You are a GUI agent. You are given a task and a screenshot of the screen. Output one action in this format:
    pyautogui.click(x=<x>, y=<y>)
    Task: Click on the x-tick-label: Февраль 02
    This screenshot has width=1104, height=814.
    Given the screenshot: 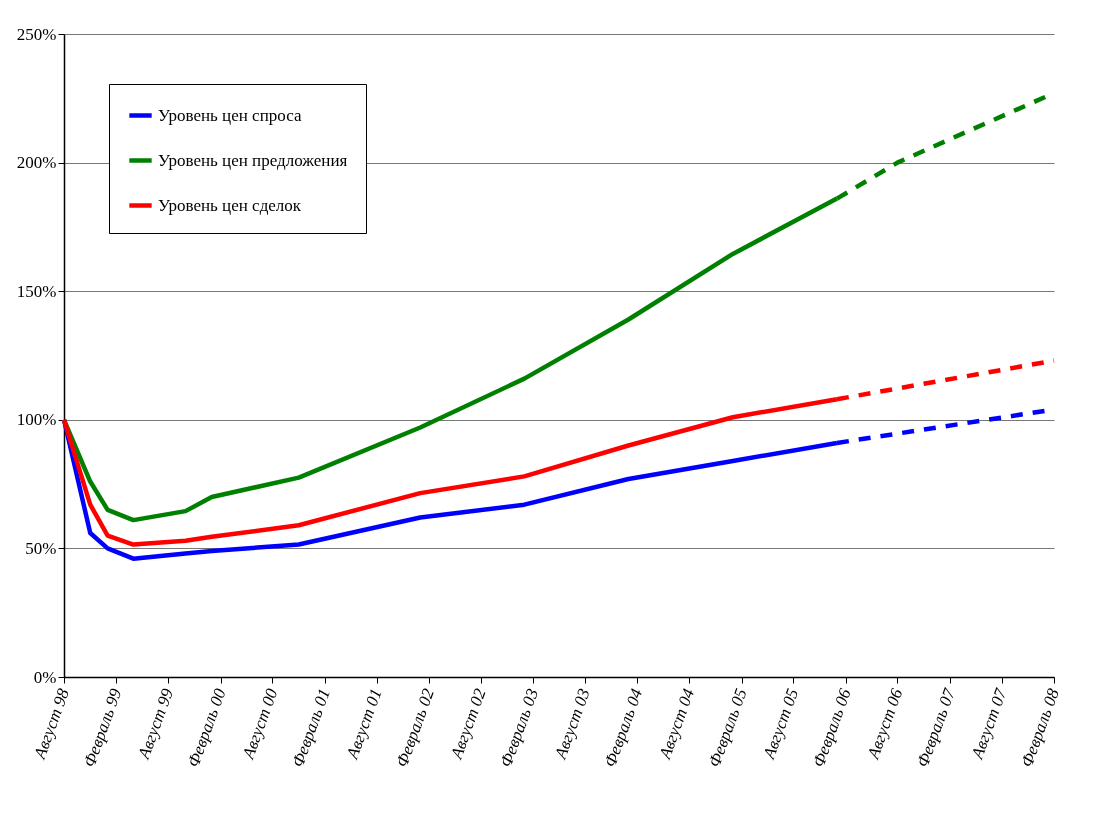 What is the action you would take?
    pyautogui.click(x=415, y=727)
    